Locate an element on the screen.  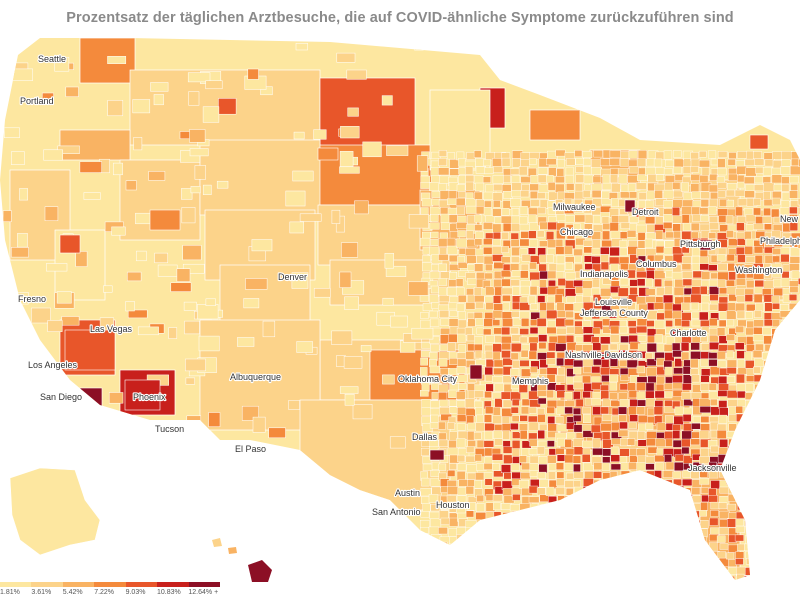
city-label-los-angeles: Los Angeles is located at coordinates (53, 365).